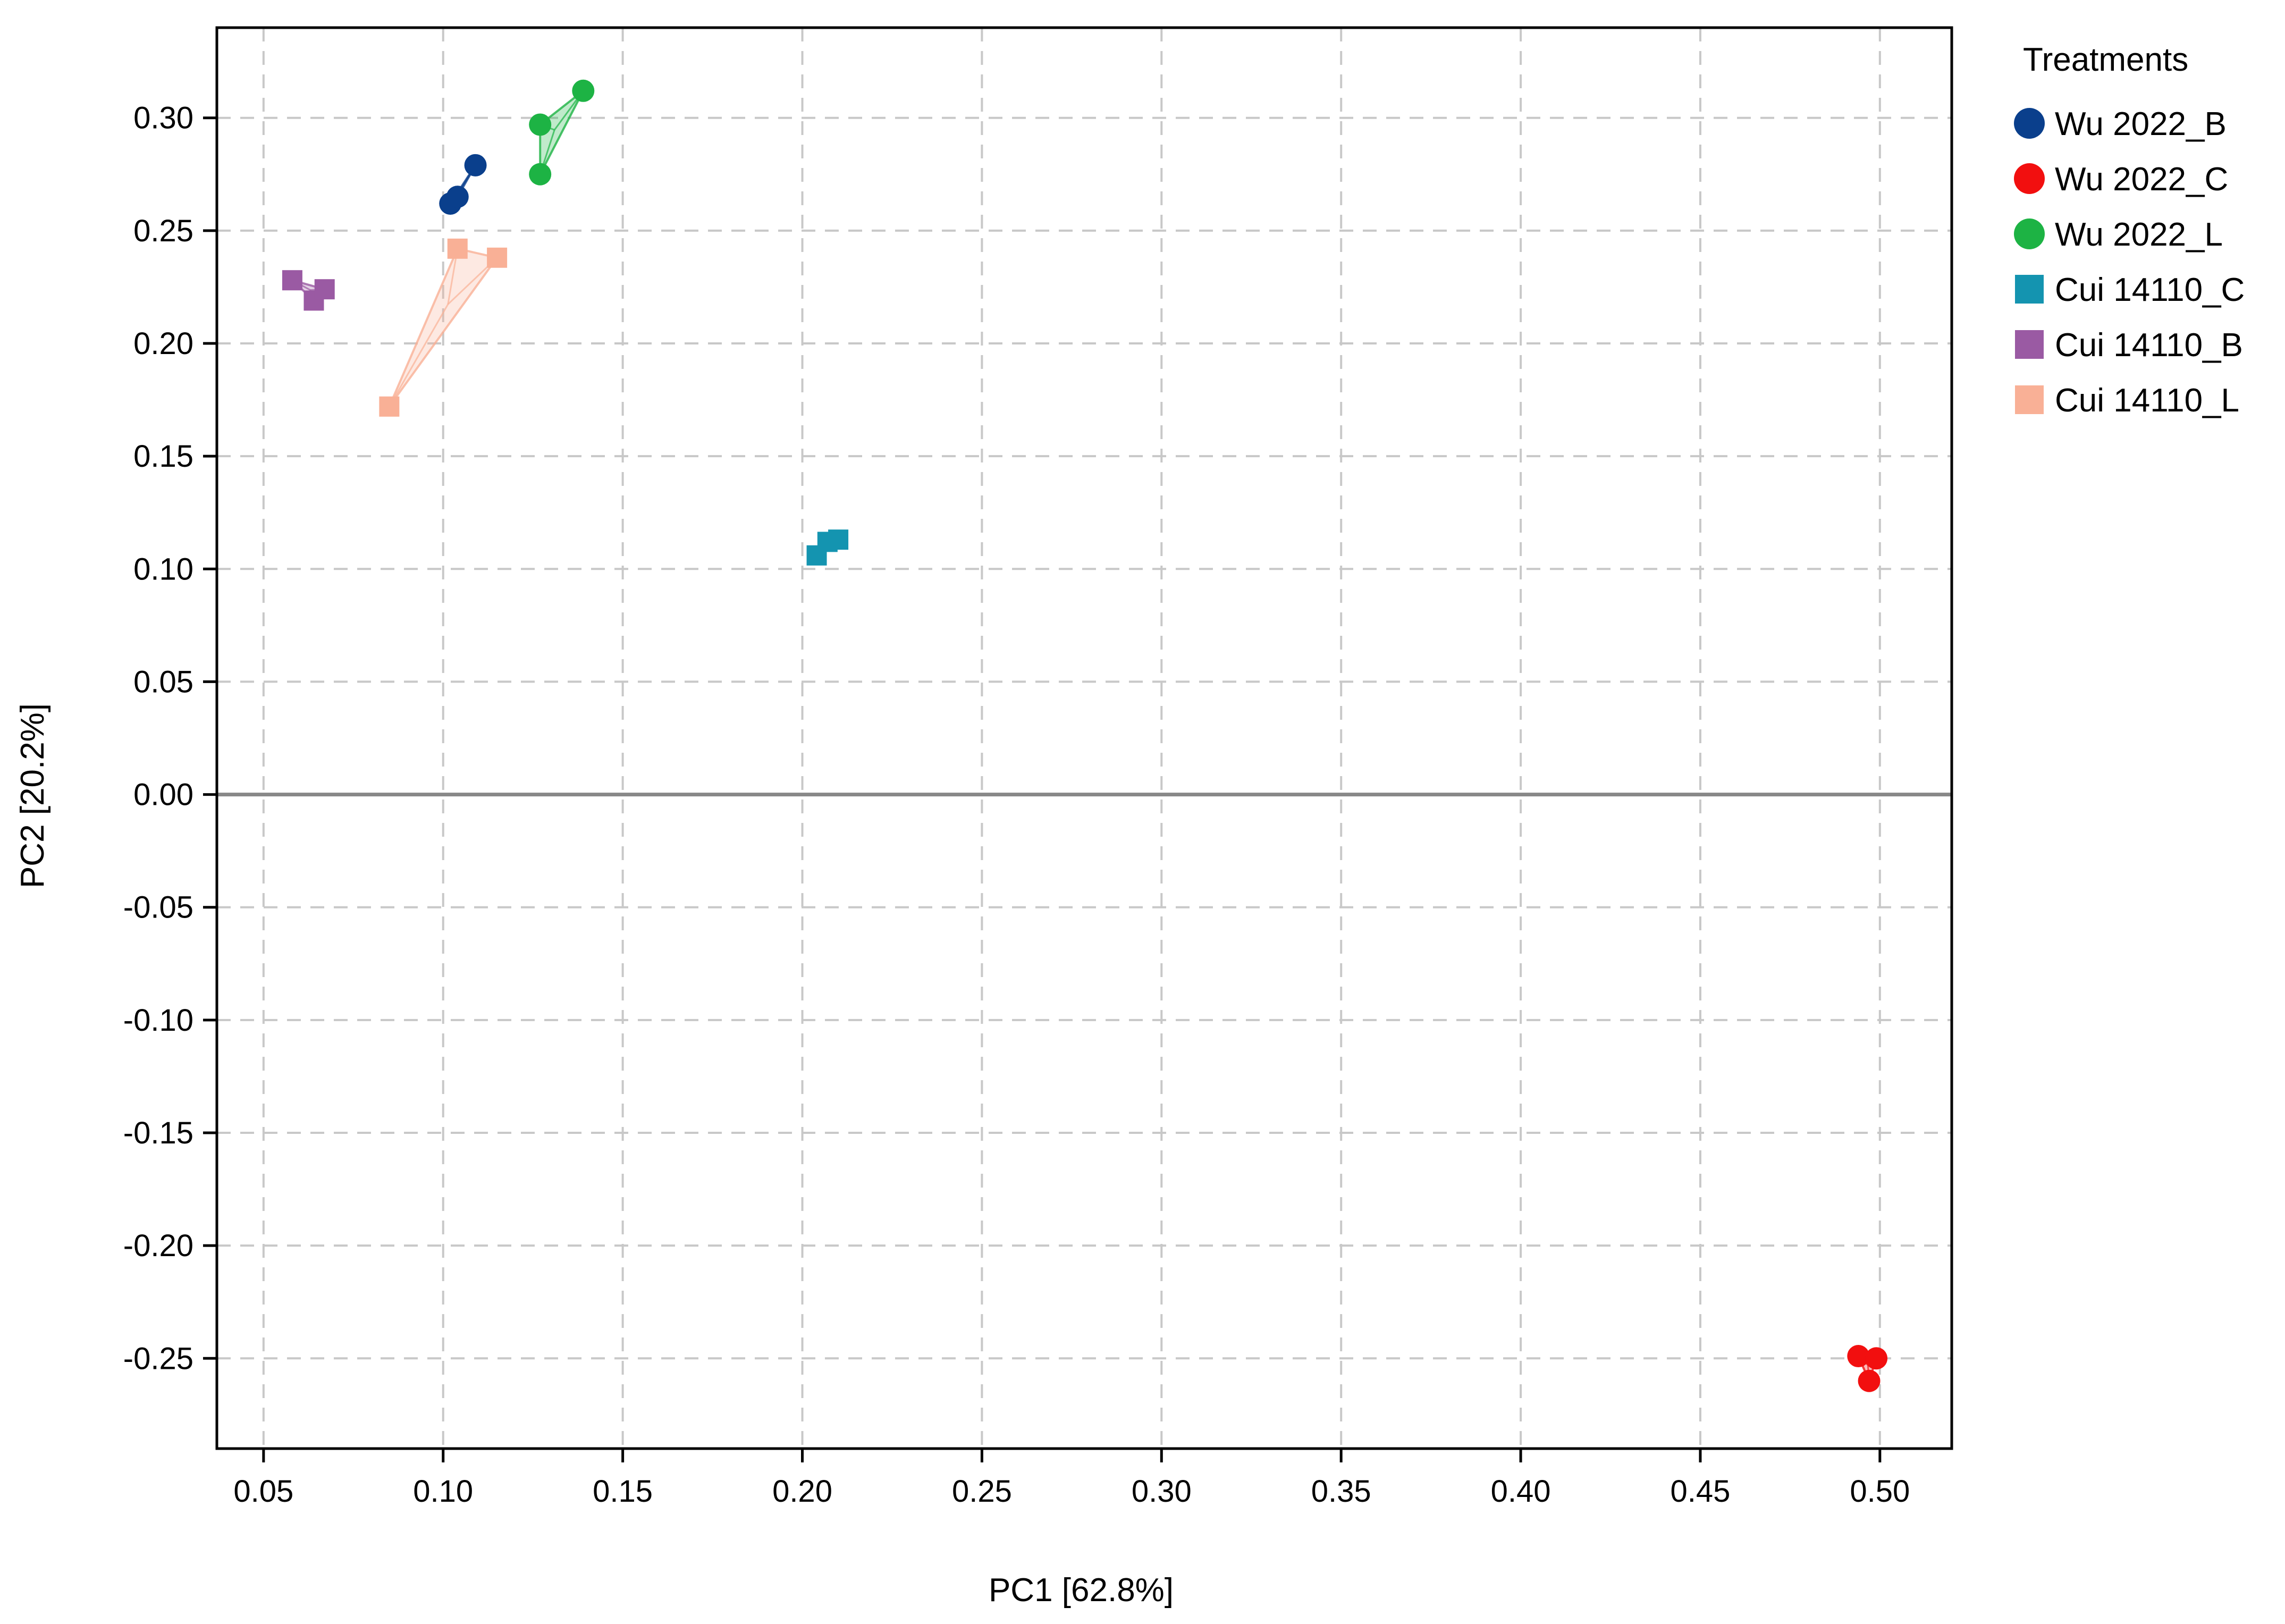 The height and width of the screenshot is (1624, 2285). What do you see at coordinates (2149, 345) in the screenshot?
I see `legend-label: Cui 14110_B` at bounding box center [2149, 345].